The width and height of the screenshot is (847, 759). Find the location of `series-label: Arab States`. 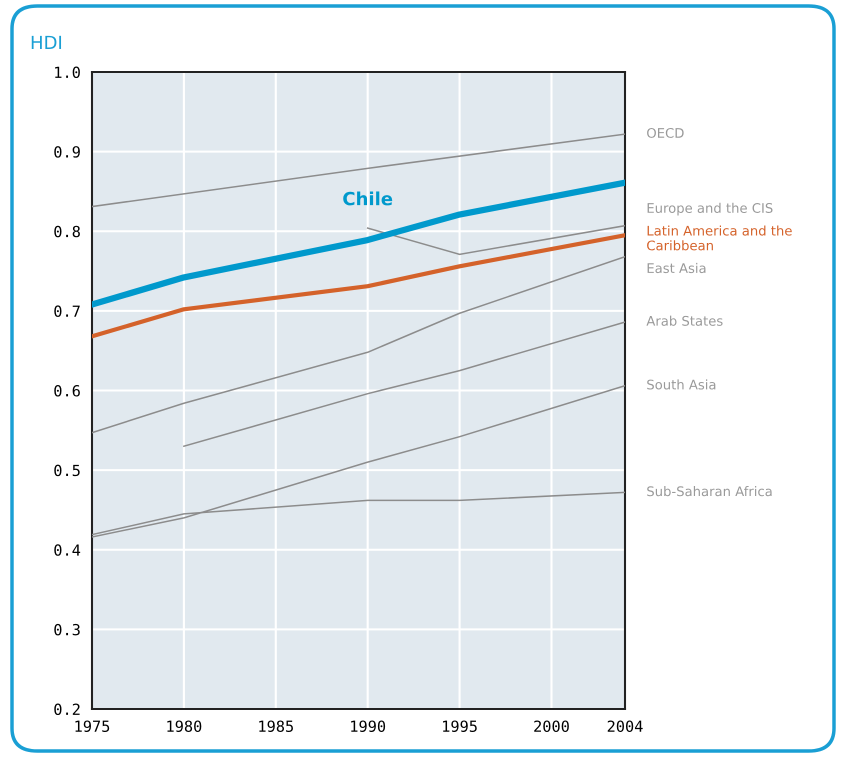

series-label: Arab States is located at coordinates (684, 321).